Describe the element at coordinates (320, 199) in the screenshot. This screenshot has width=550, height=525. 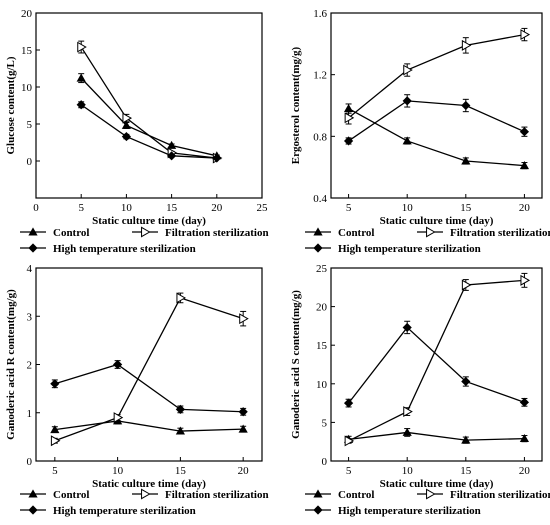
I see `y-tick-label: 0.4` at that location.